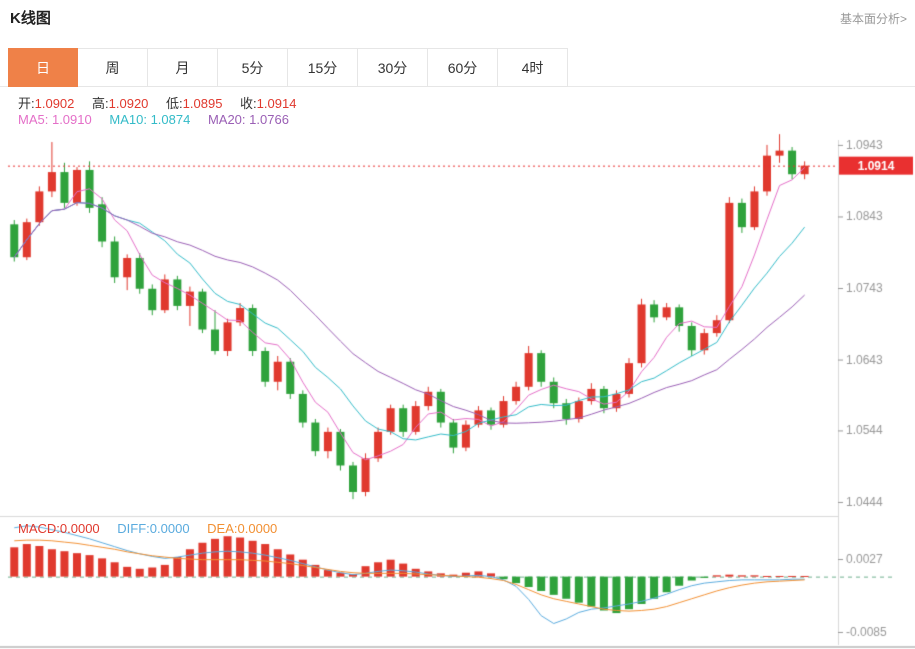 The image size is (915, 649). I want to click on dea-label: DEA:, so click(222, 528).